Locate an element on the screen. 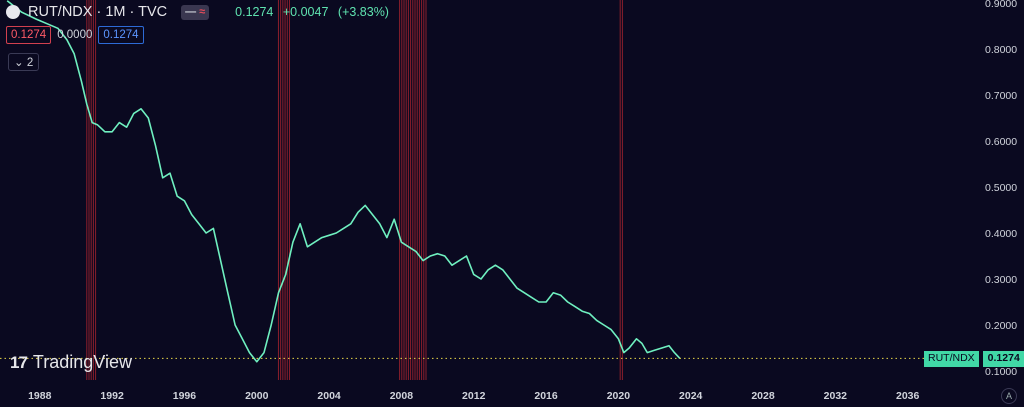  x-tick-label: 2020 is located at coordinates (619, 396).